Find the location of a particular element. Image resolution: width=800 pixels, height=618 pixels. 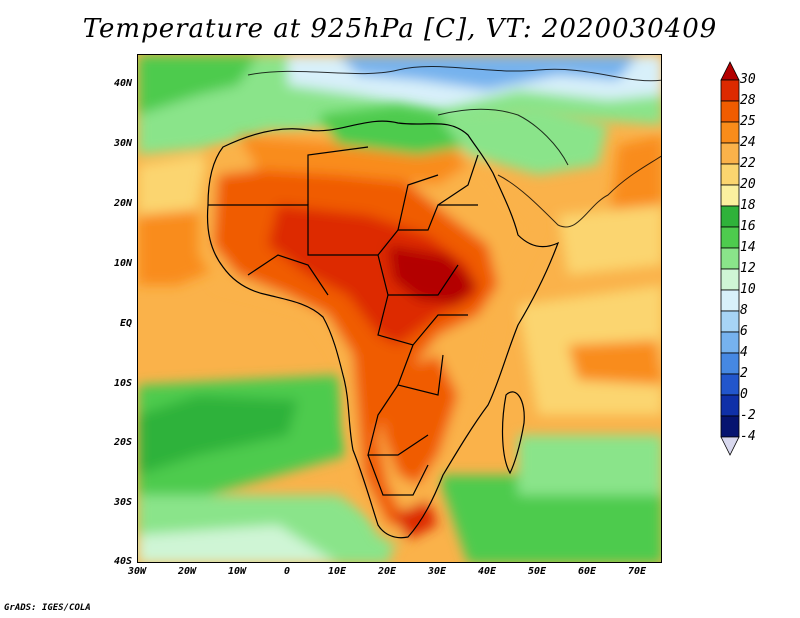

colorbar-bottom-arrow is located at coordinates (730, 446).